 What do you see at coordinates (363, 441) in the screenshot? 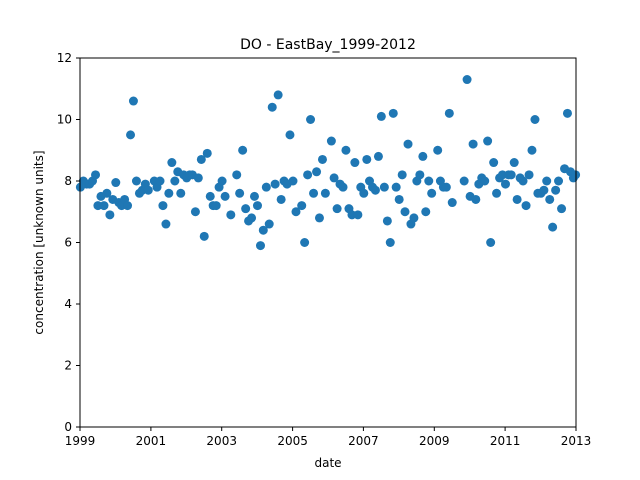
I see `x-tick-label: 2007` at bounding box center [363, 441].